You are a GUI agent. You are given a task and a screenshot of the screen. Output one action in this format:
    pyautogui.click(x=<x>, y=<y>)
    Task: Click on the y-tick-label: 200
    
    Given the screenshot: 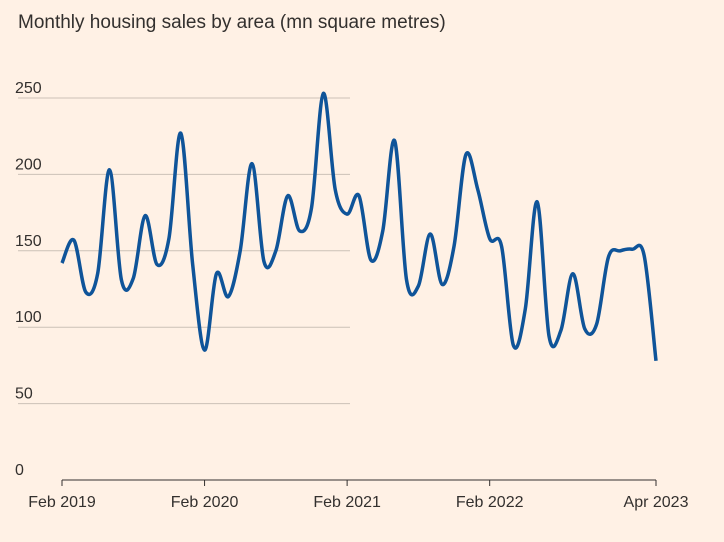 What is the action you would take?
    pyautogui.click(x=28, y=164)
    